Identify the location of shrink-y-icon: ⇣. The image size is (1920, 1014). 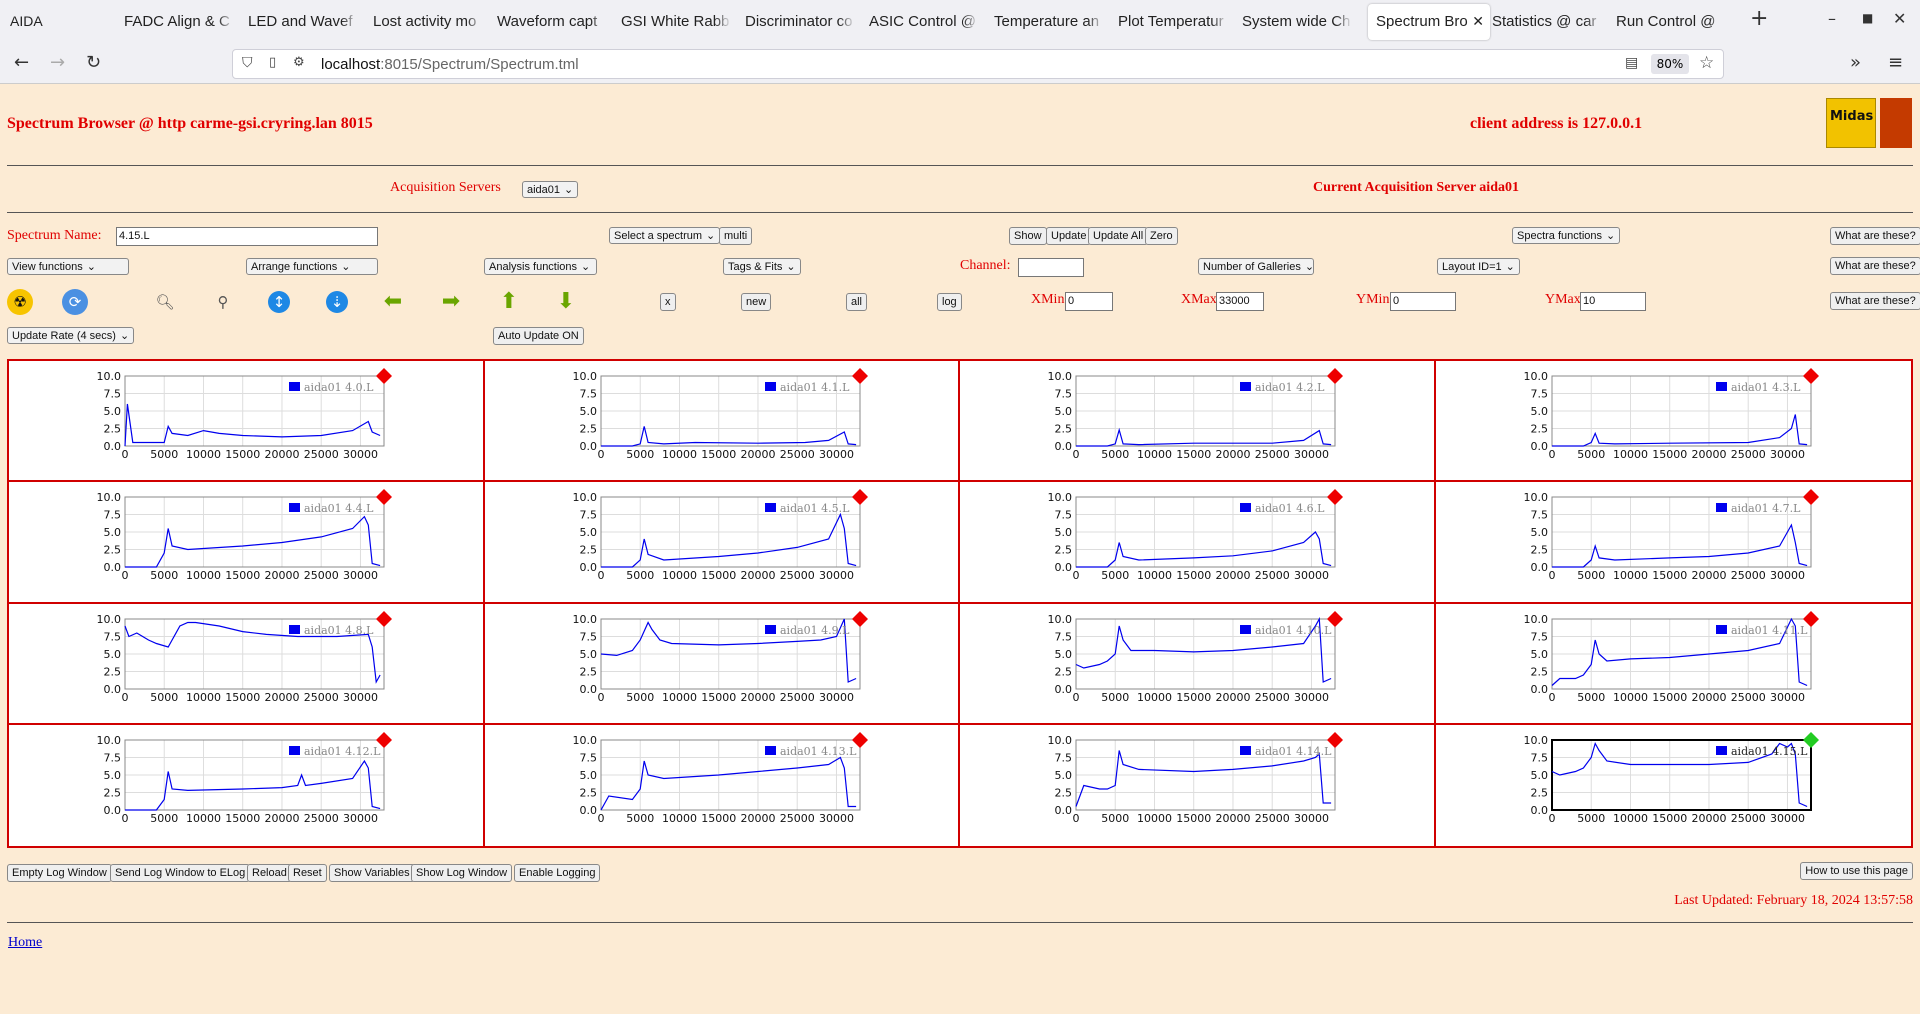
(337, 302).